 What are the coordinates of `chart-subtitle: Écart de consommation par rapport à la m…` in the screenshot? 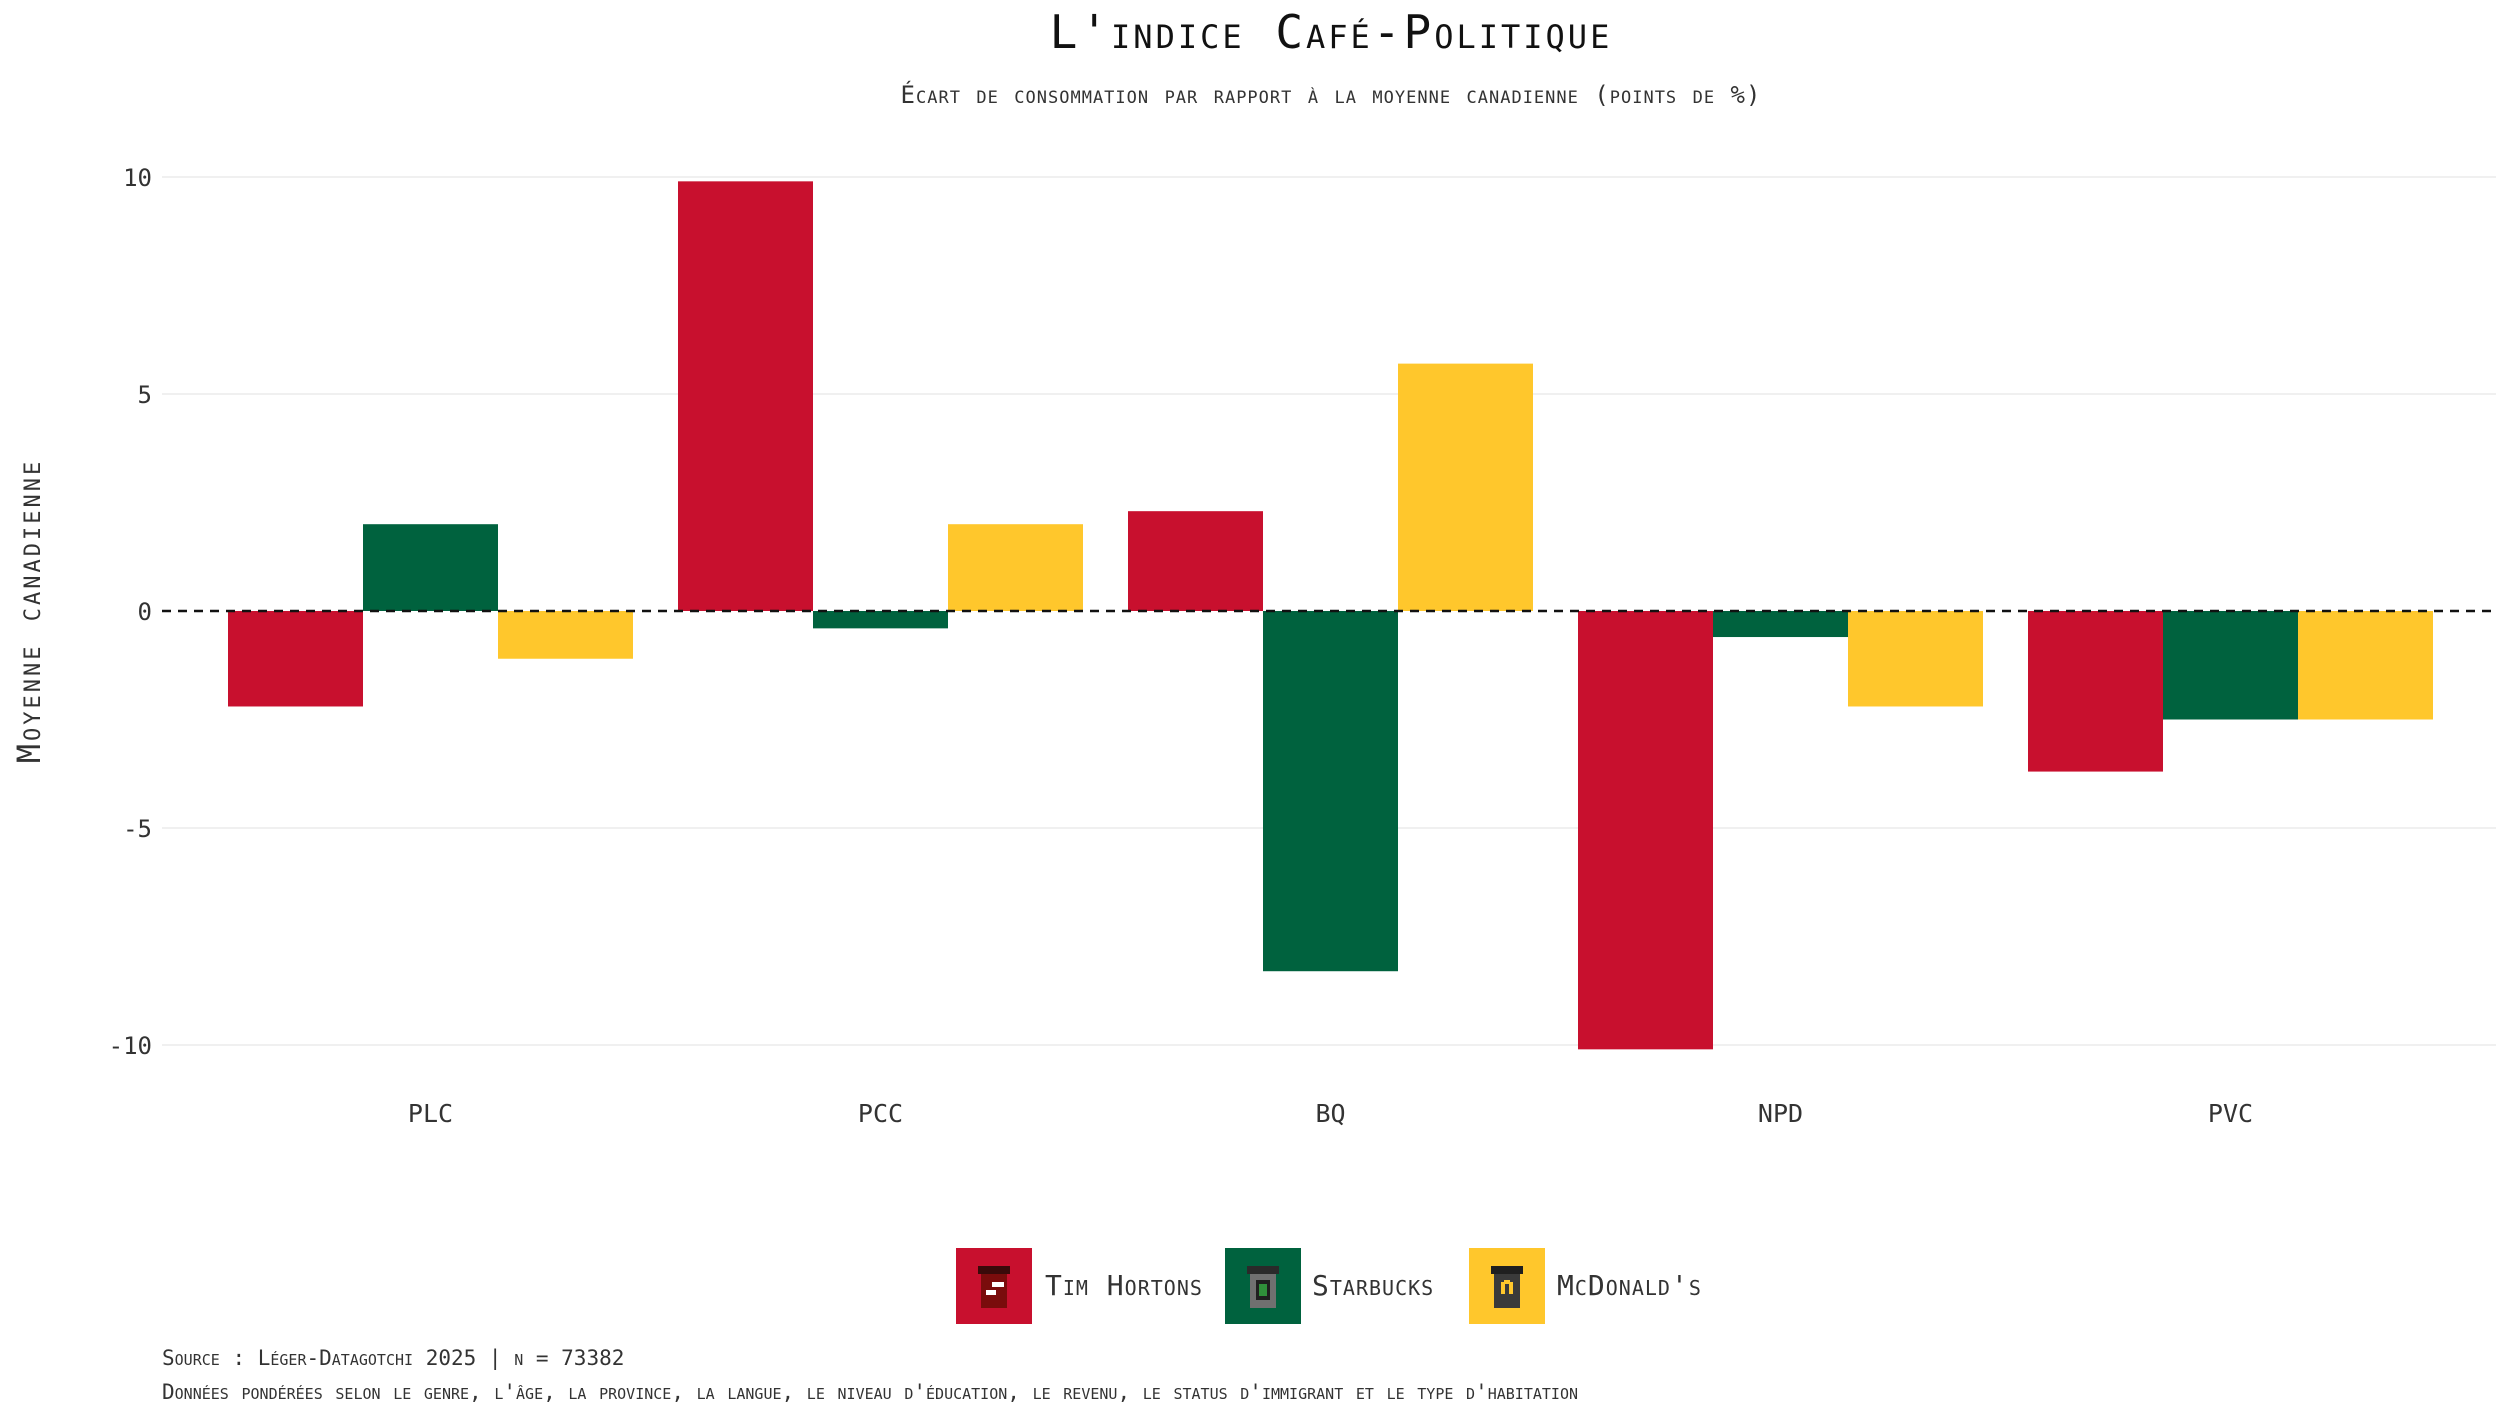 It's located at (1331, 94).